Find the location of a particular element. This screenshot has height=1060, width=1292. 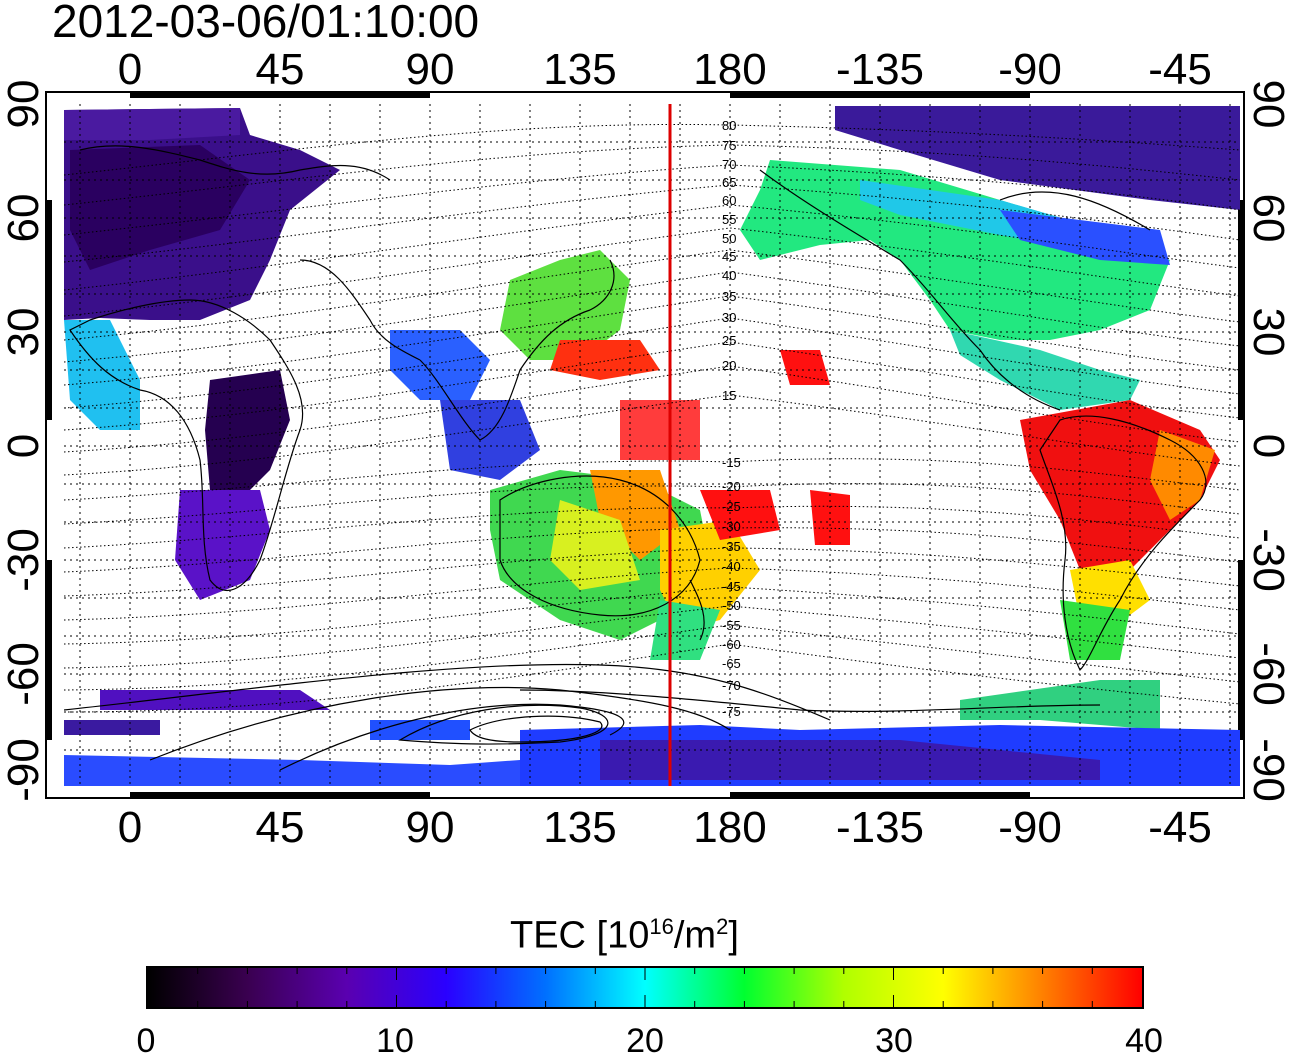

lat-tick-left-60: 60 is located at coordinates (24, 218).